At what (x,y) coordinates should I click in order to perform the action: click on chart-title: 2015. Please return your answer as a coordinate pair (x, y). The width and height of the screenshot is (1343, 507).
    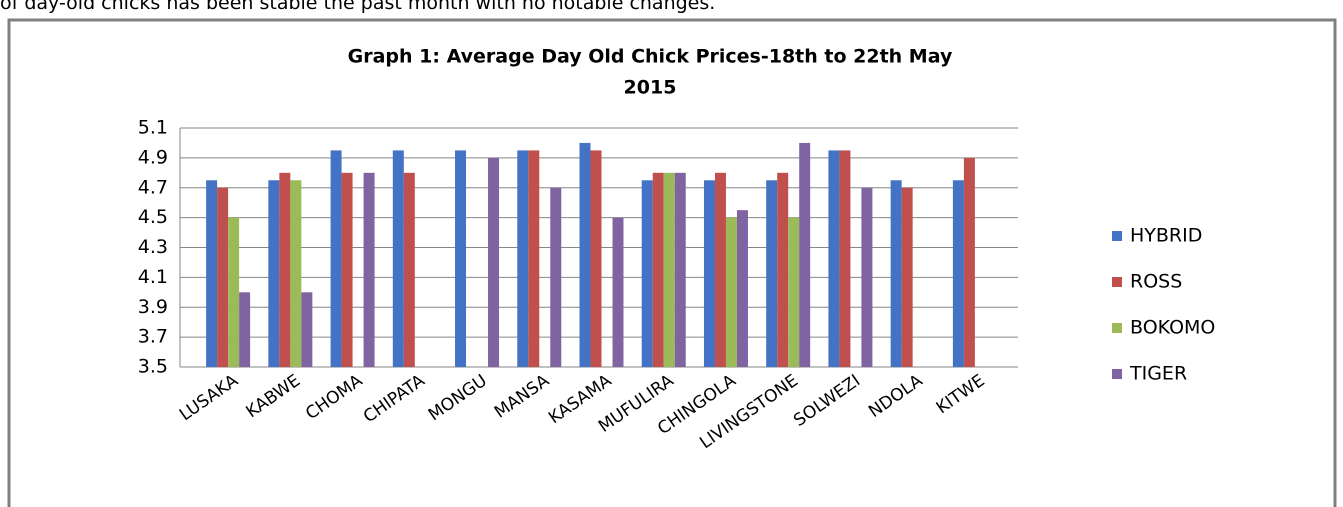
    Looking at the image, I should click on (650, 88).